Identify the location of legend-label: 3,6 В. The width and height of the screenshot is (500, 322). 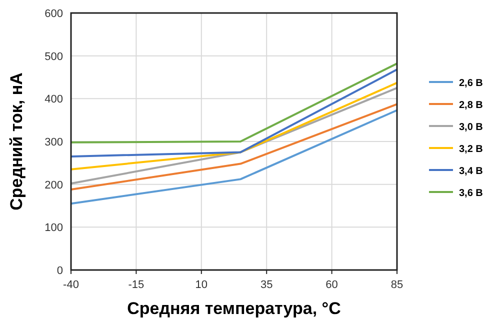
(471, 193).